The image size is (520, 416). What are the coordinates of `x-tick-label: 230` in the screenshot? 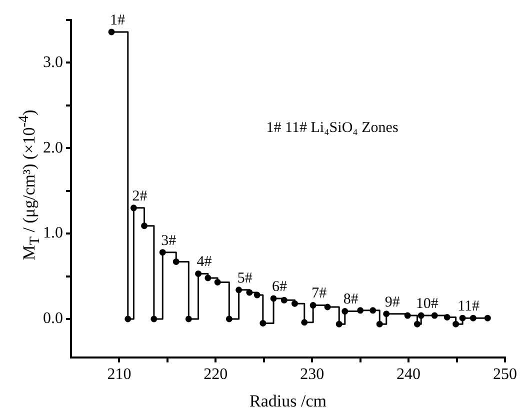 It's located at (312, 375).